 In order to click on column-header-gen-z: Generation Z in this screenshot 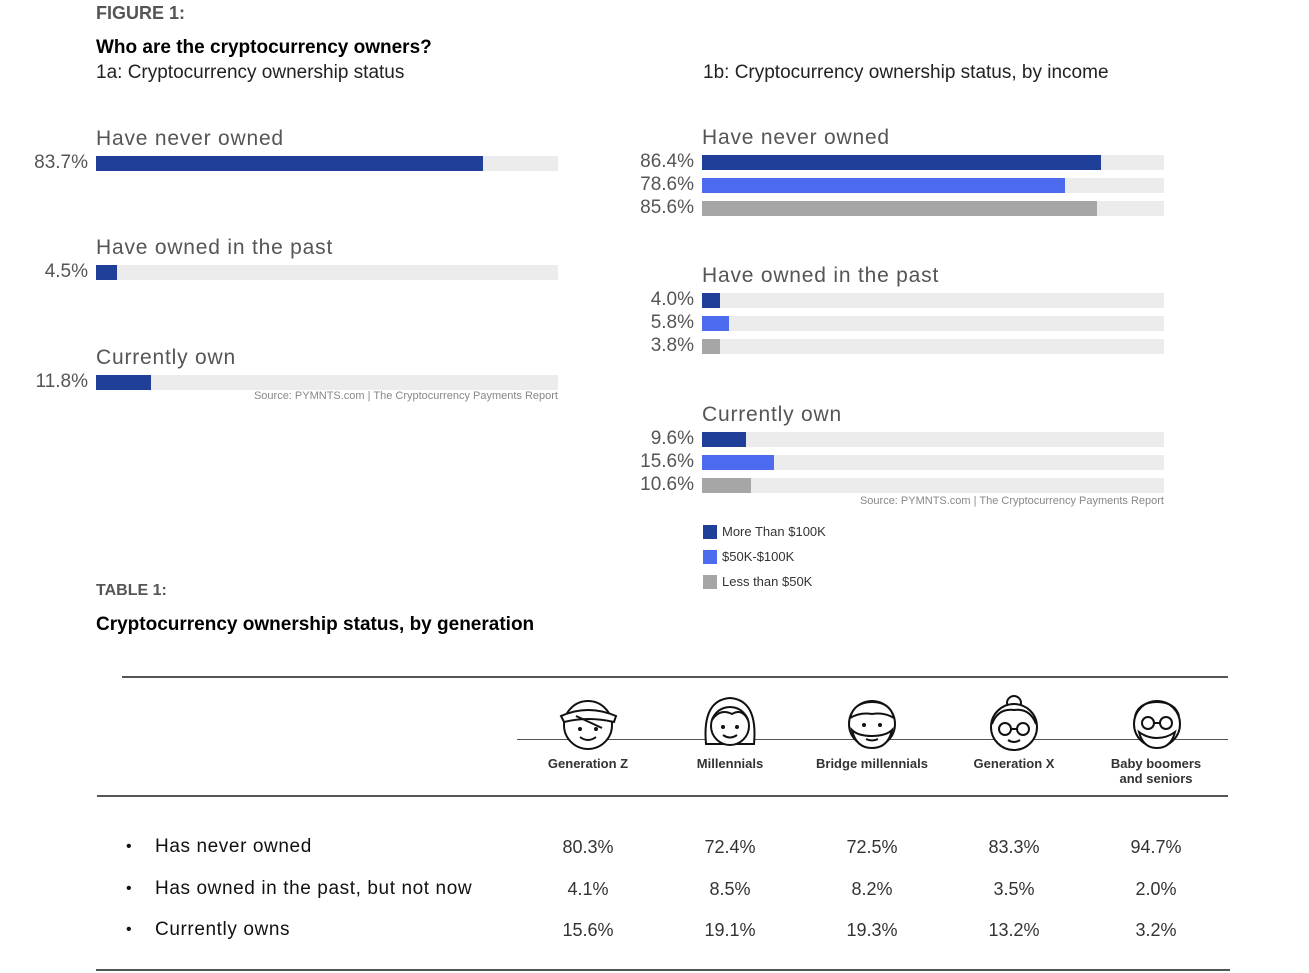, I will do `click(588, 763)`.